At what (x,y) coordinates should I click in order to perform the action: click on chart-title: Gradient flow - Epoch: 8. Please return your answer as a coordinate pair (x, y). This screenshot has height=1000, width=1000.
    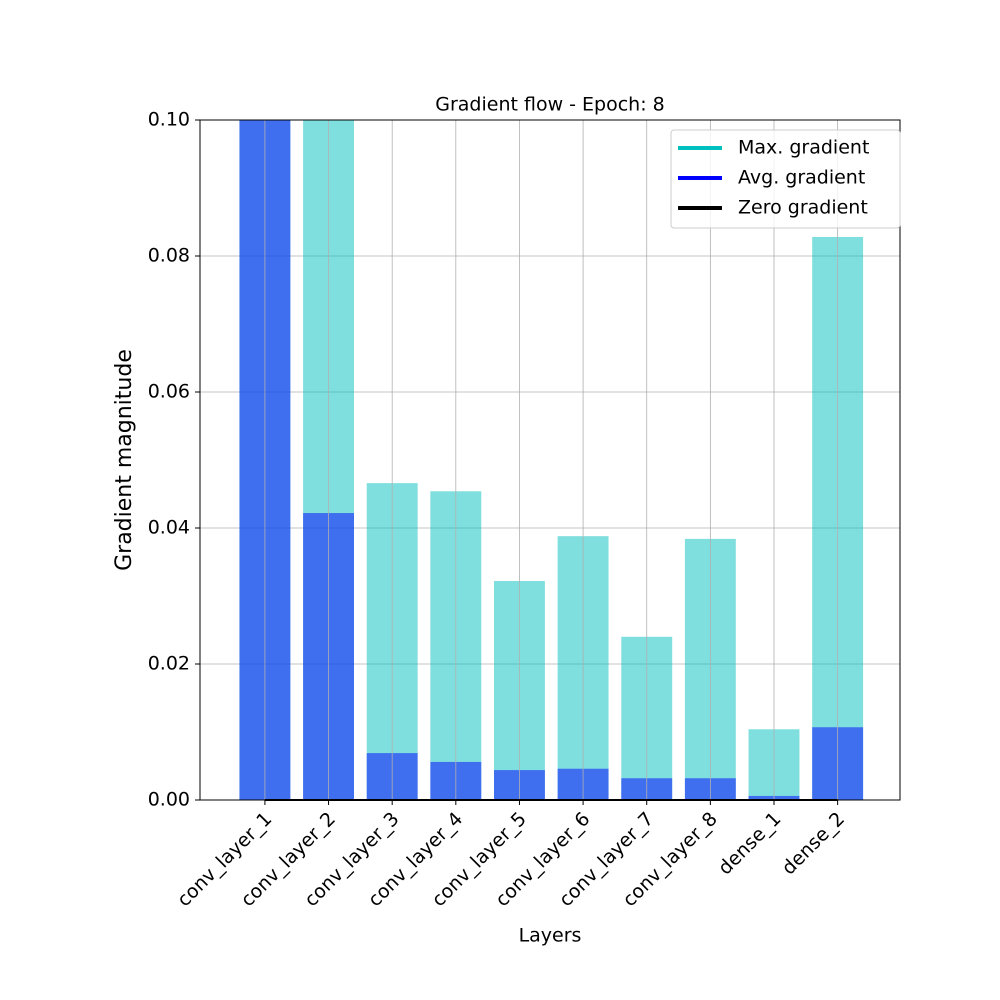
    Looking at the image, I should click on (550, 105).